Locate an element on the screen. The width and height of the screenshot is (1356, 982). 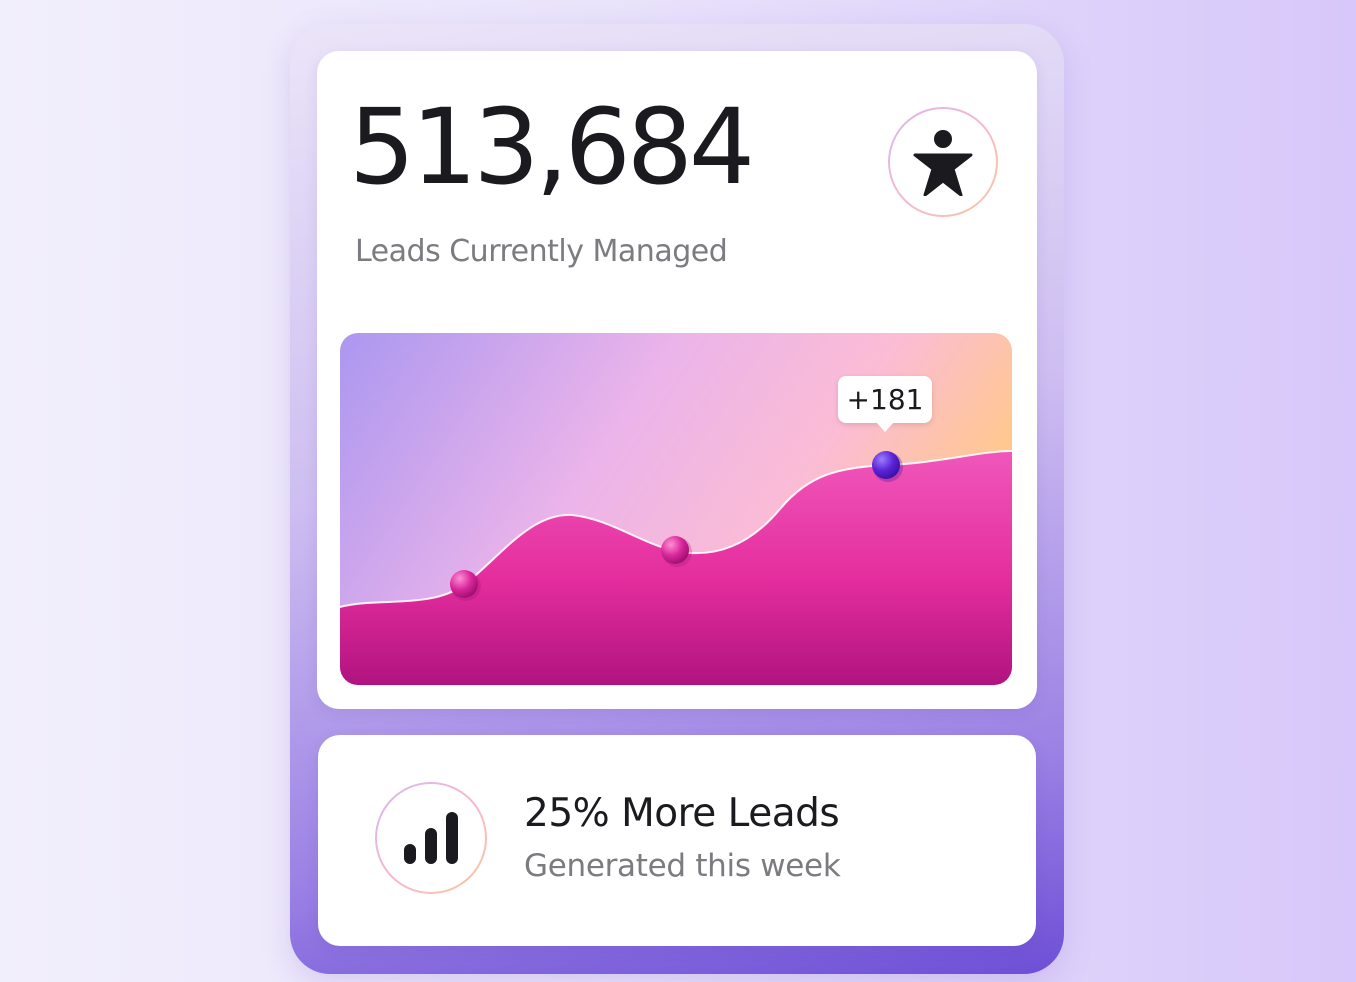
bar-chart-icon is located at coordinates (431, 838).